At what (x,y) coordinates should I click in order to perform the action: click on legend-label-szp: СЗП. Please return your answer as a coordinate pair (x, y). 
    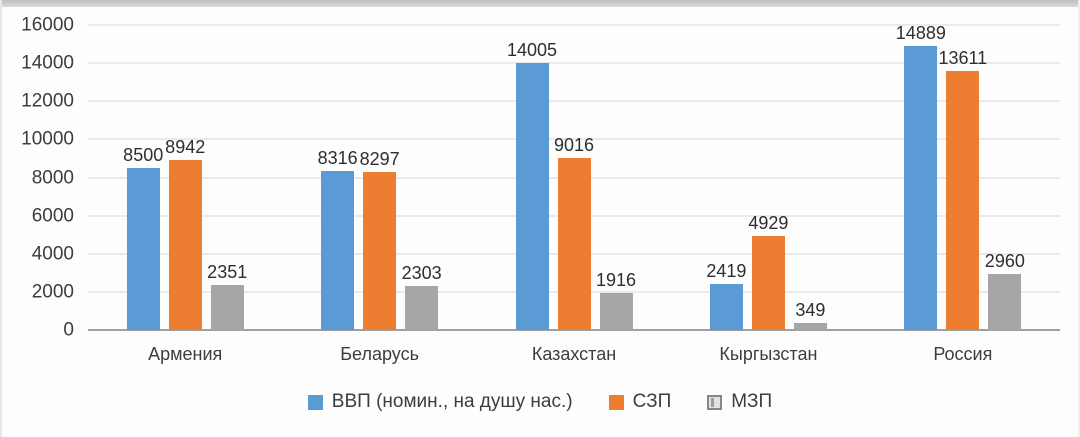
    Looking at the image, I should click on (652, 401).